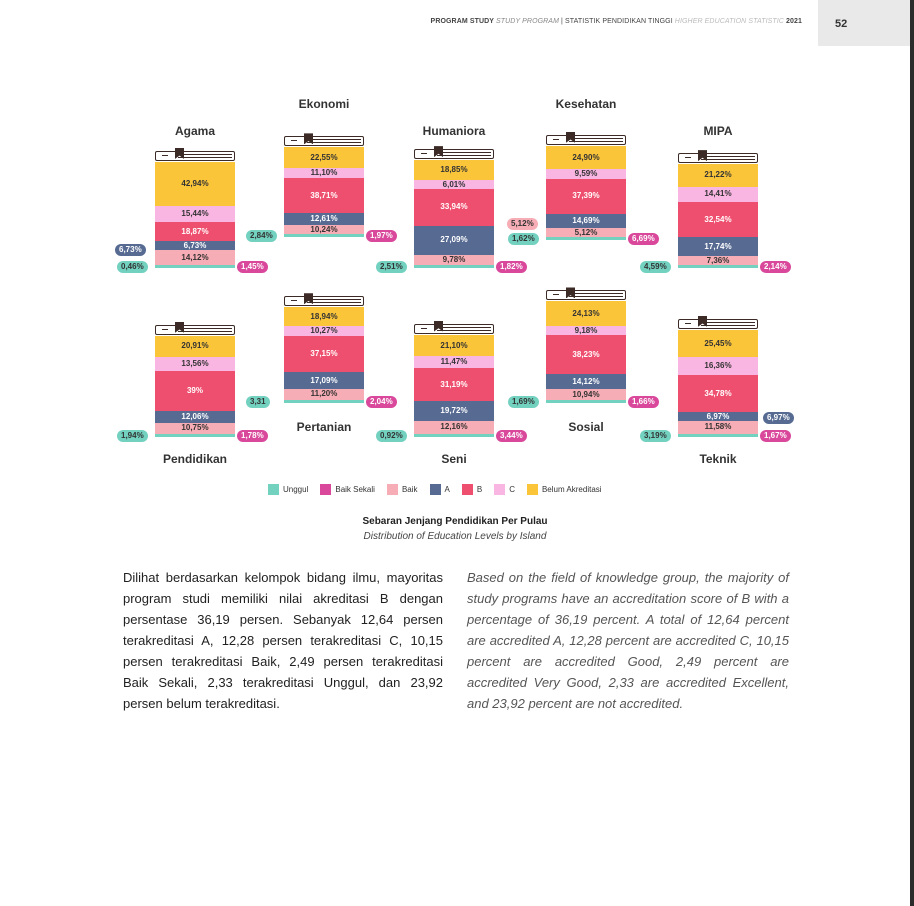 The image size is (914, 906). I want to click on book-ekonomi-segment-c: 11,10%, so click(324, 172).